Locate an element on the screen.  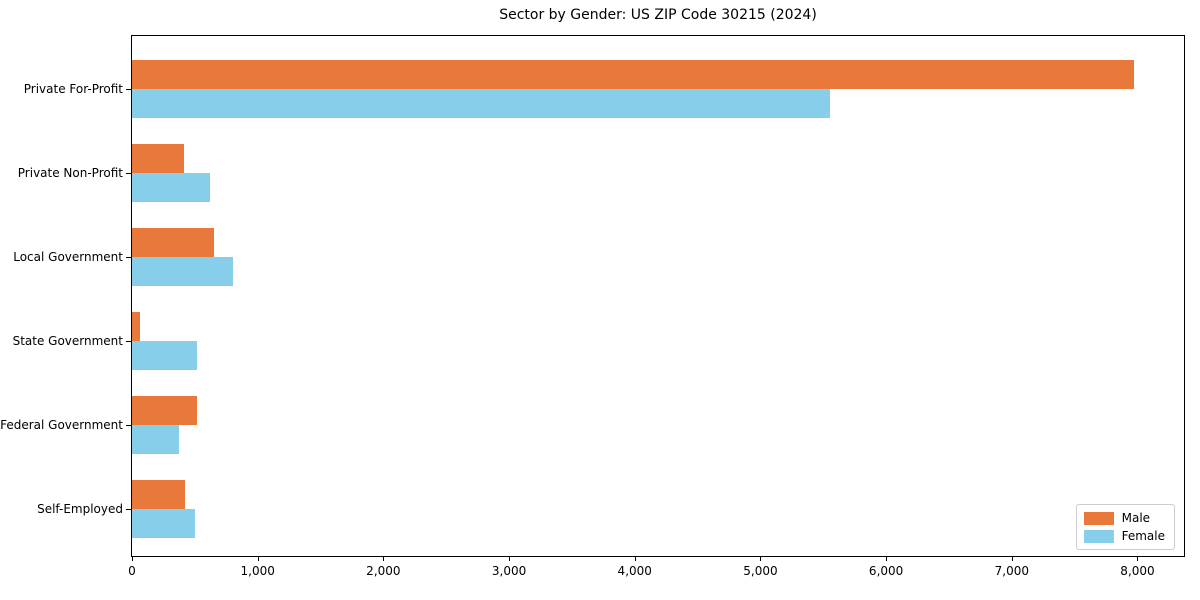
y-category-label: Private For-Profit is located at coordinates (73, 89).